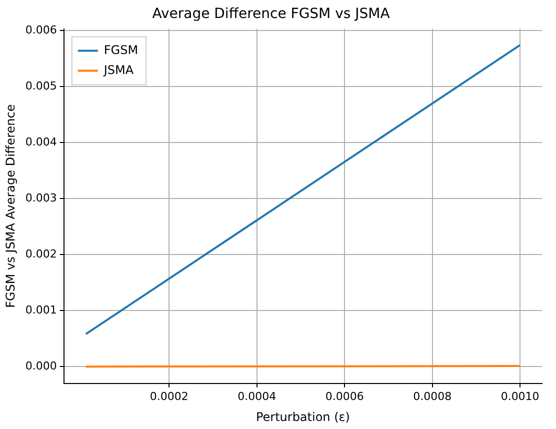 The height and width of the screenshot is (429, 556). What do you see at coordinates (271, 14) in the screenshot?
I see `chart-title: Average Difference FGSM vs JSMA` at bounding box center [271, 14].